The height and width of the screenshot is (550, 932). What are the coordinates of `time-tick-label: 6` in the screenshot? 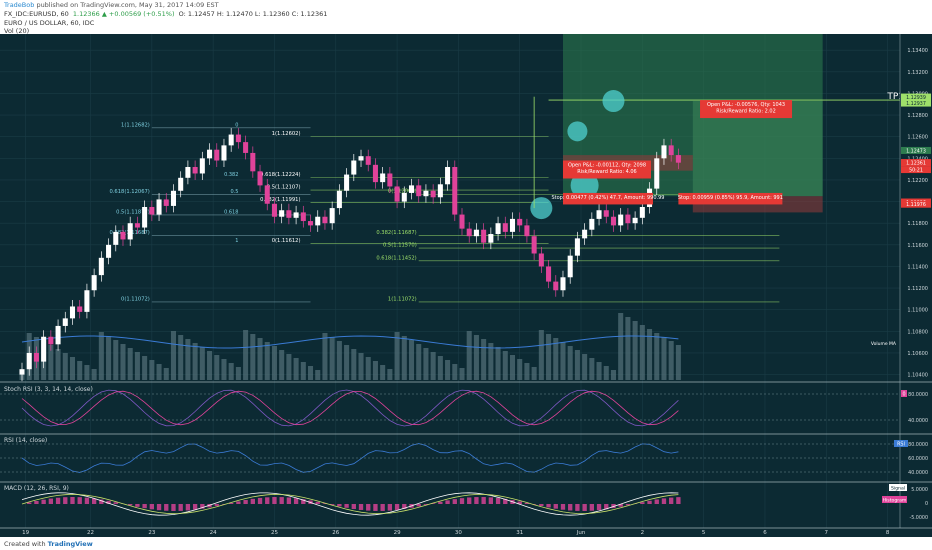 It's located at (765, 533).